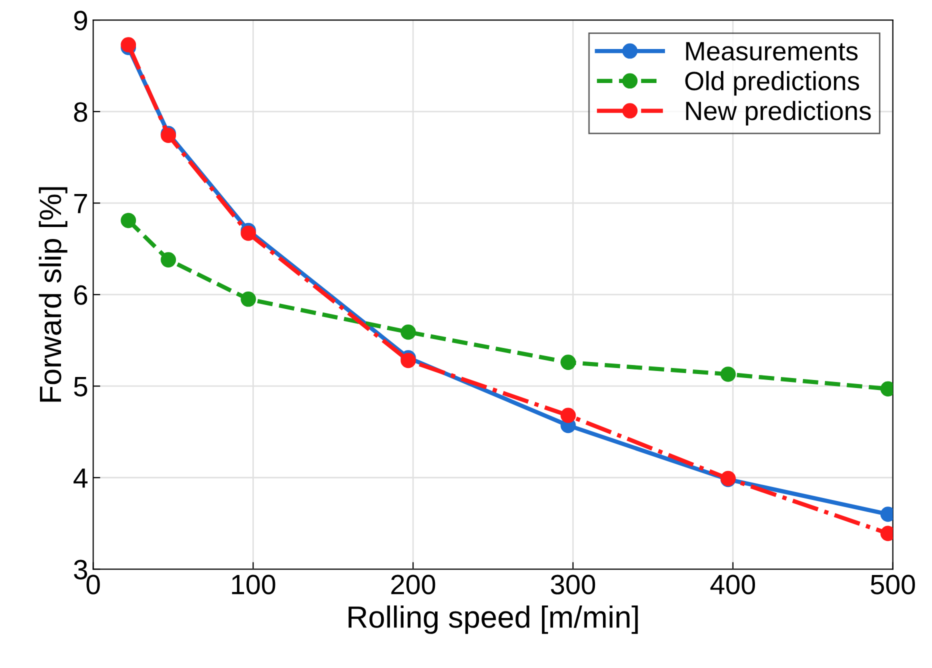  I want to click on y-tick-label: 3, so click(81, 570).